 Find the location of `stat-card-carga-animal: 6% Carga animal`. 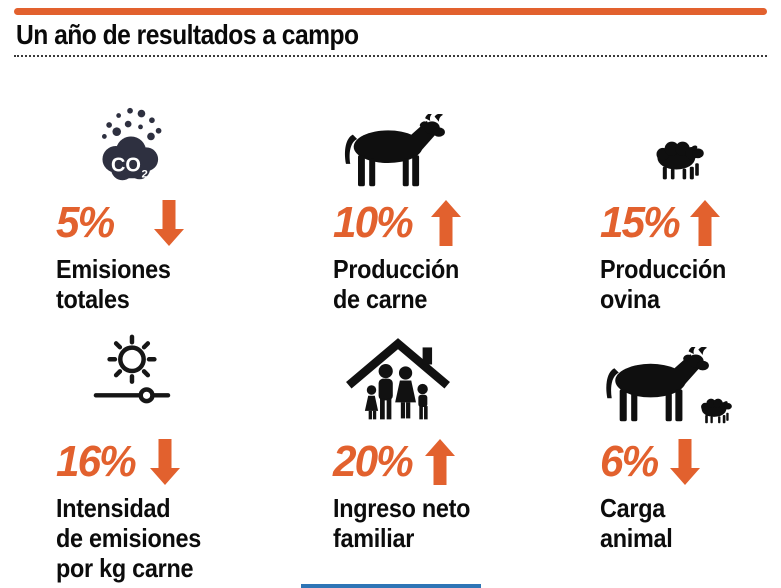

stat-card-carga-animal: 6% Carga animal is located at coordinates (667, 451).